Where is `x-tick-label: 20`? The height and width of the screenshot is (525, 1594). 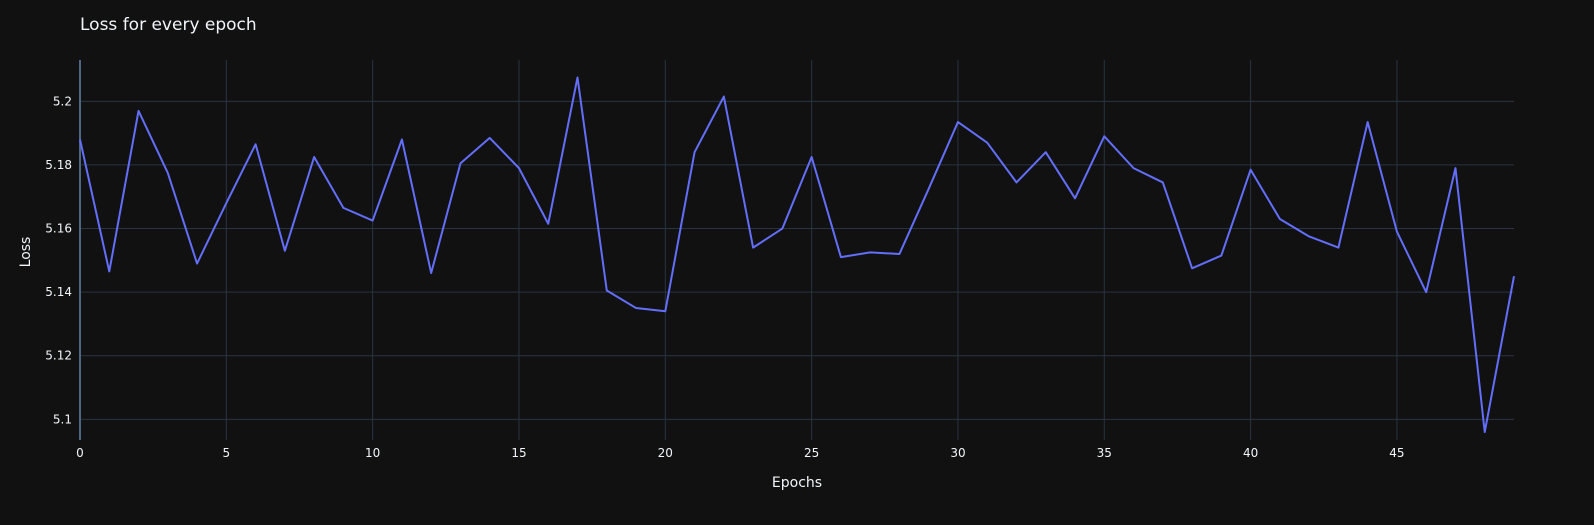 x-tick-label: 20 is located at coordinates (665, 453).